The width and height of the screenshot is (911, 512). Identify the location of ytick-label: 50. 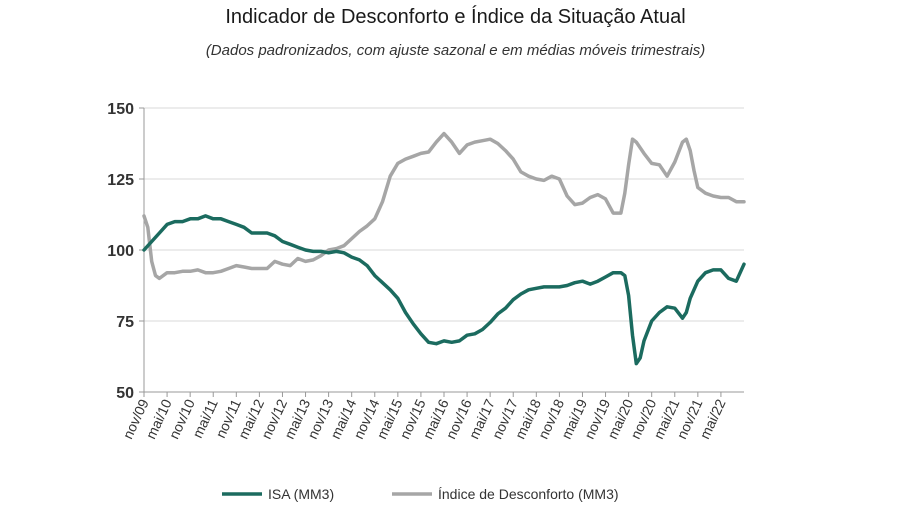
(125, 393).